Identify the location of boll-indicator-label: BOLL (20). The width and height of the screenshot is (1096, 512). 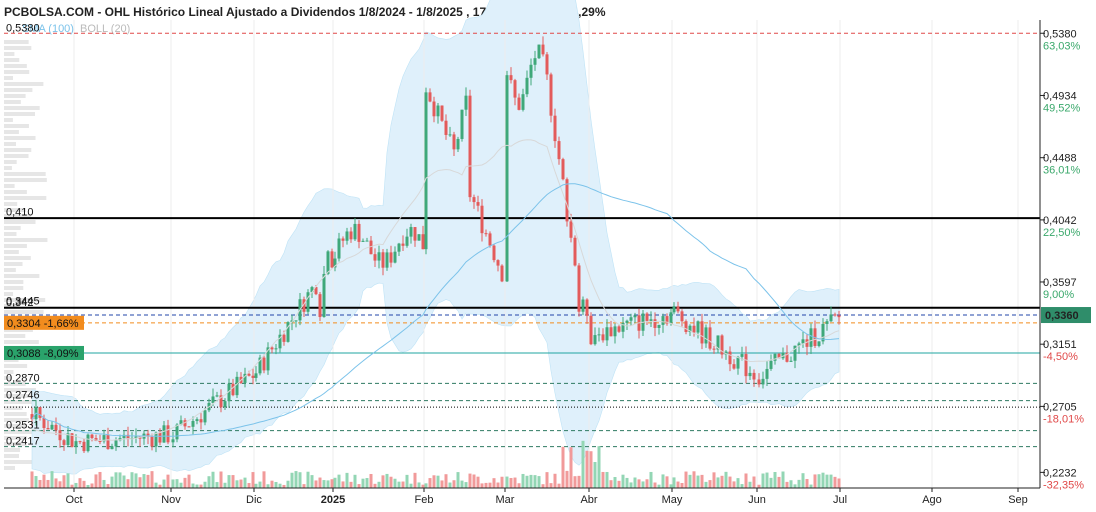
(105, 29).